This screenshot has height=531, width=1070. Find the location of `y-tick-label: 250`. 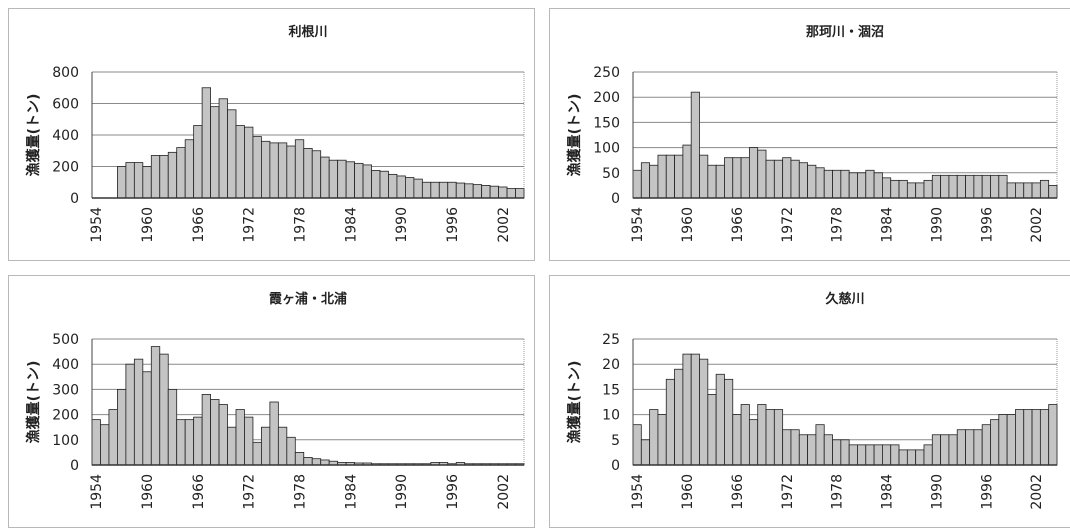

y-tick-label: 250 is located at coordinates (606, 73).